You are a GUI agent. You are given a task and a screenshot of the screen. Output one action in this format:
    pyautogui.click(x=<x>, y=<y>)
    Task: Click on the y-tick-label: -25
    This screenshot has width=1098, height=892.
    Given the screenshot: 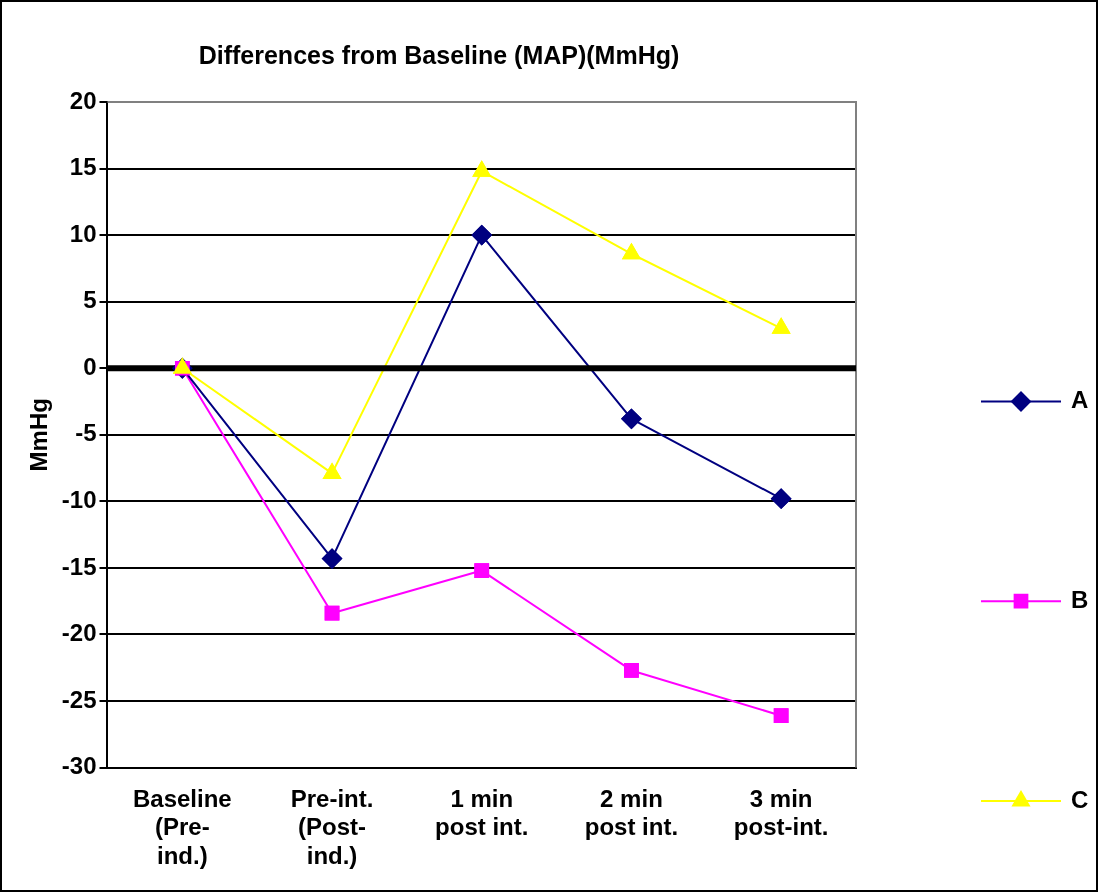 What is the action you would take?
    pyautogui.click(x=79, y=699)
    